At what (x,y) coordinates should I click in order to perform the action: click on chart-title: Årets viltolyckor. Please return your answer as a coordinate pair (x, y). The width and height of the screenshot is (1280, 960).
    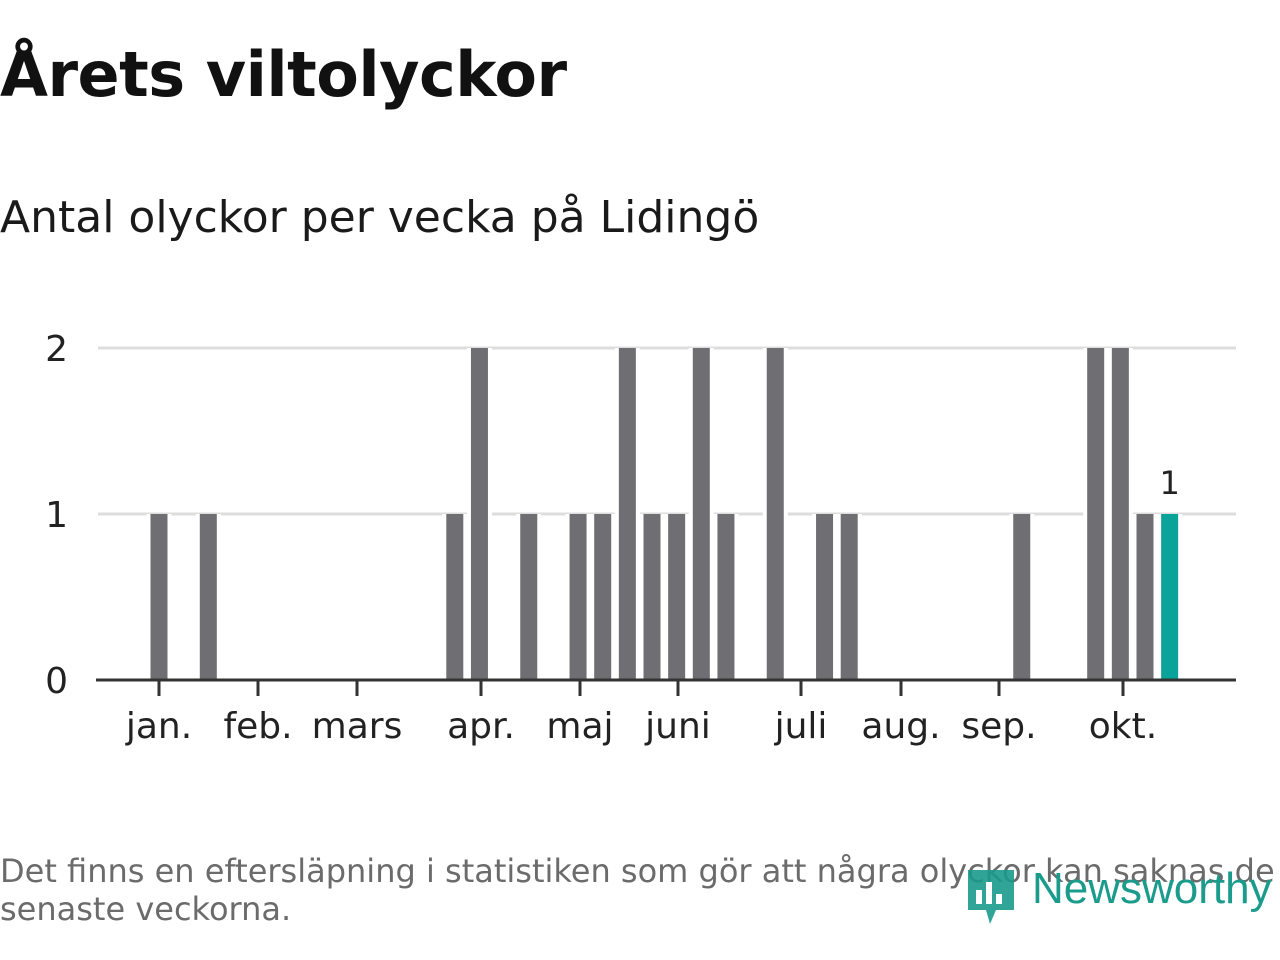
    Looking at the image, I should click on (283, 74).